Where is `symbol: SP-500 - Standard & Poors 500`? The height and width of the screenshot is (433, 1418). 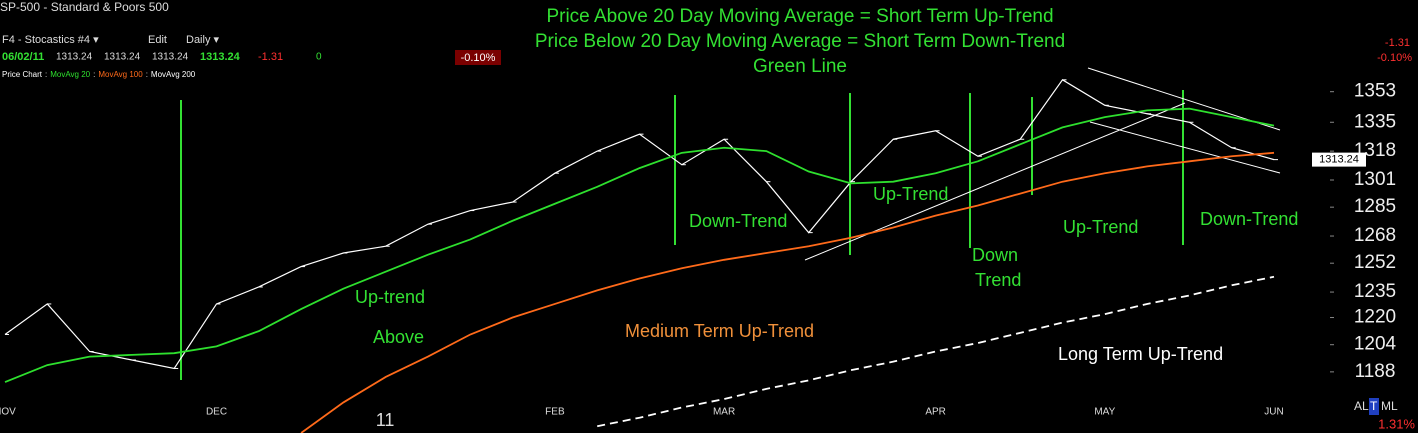
symbol: SP-500 - Standard & Poors 500 is located at coordinates (84, 7).